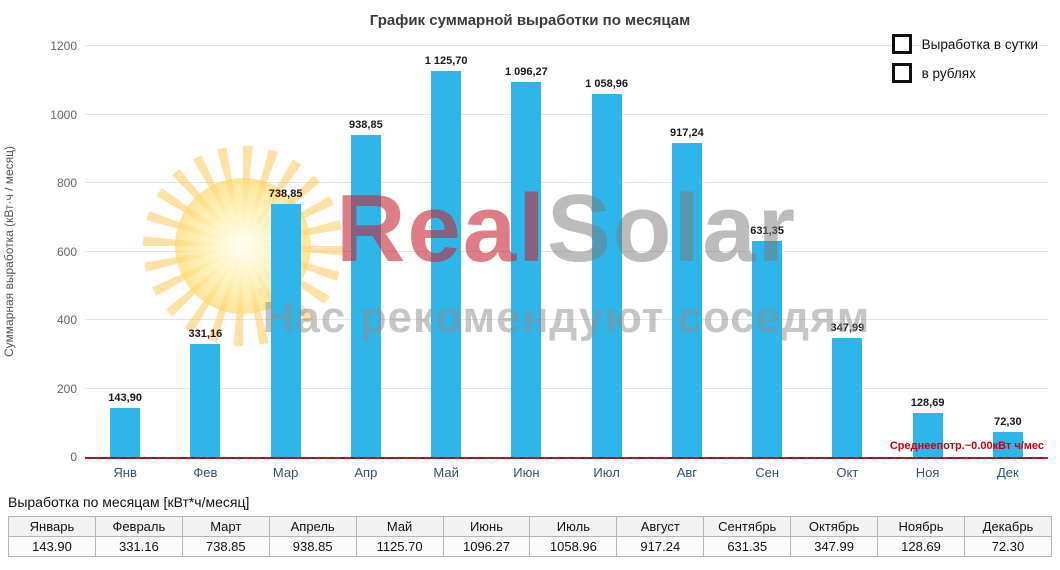 This screenshot has width=1060, height=570. Describe the element at coordinates (573, 546) in the screenshot. I see `table-value-cell: 1058.96` at that location.